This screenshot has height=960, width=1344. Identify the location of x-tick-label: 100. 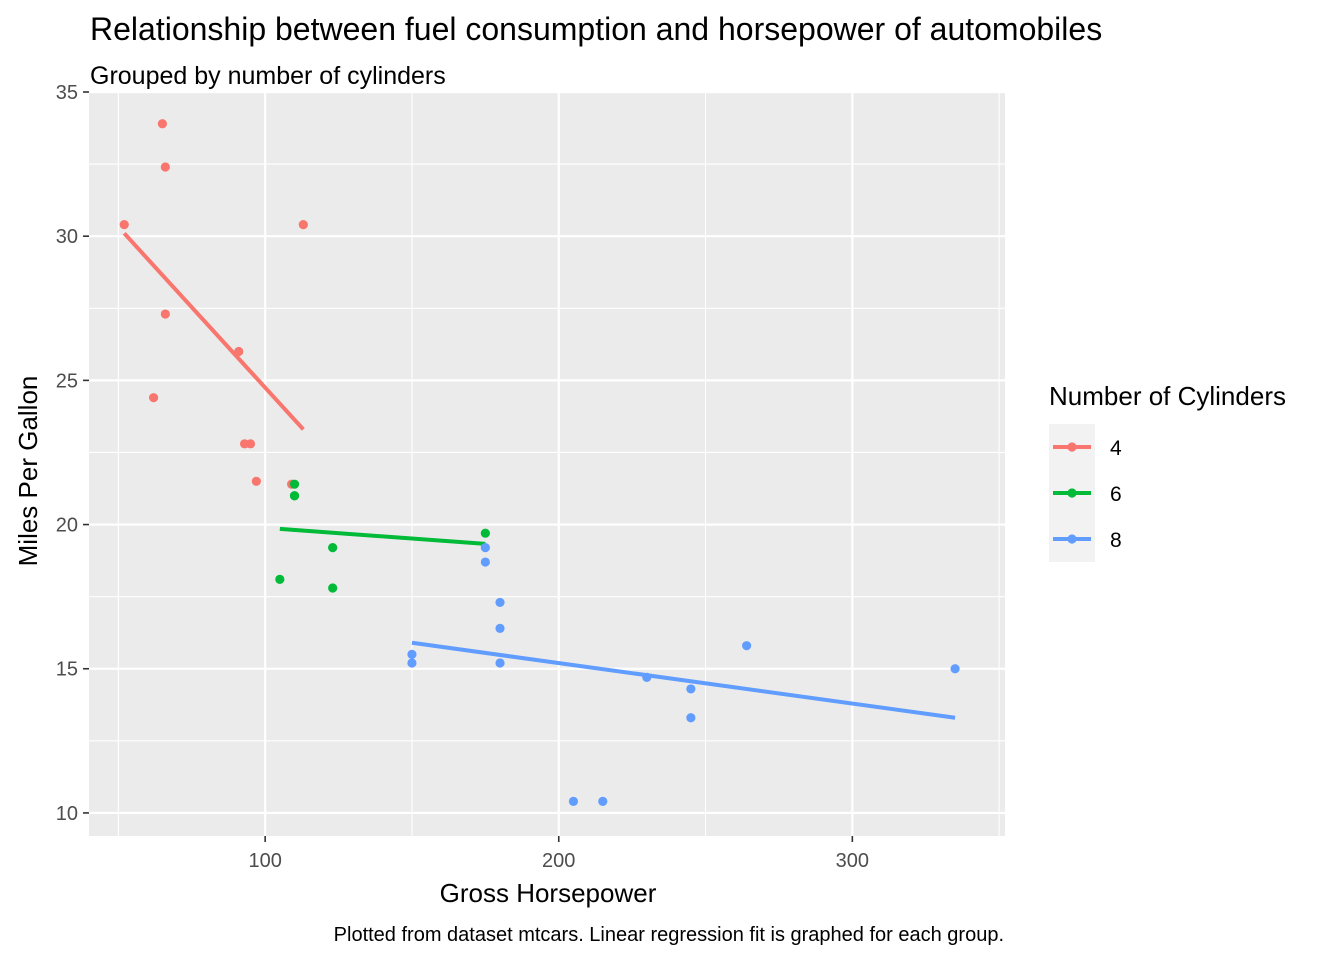
(264, 861).